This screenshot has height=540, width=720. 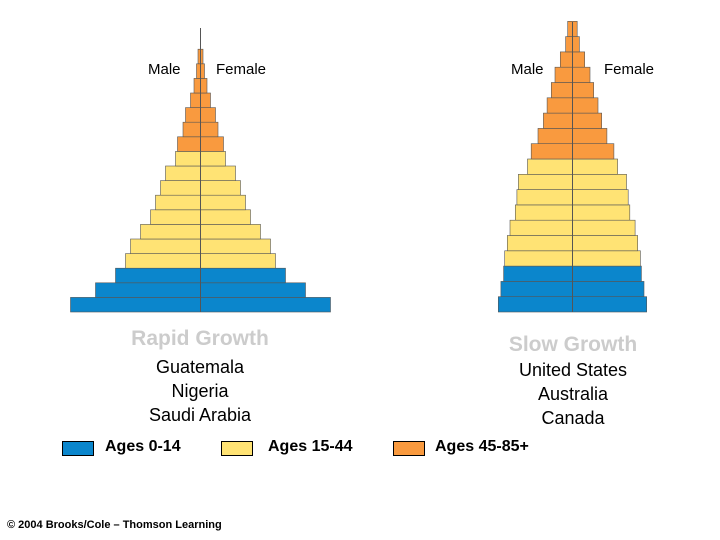 I want to click on country-nigeria: Nigeria, so click(x=200, y=391).